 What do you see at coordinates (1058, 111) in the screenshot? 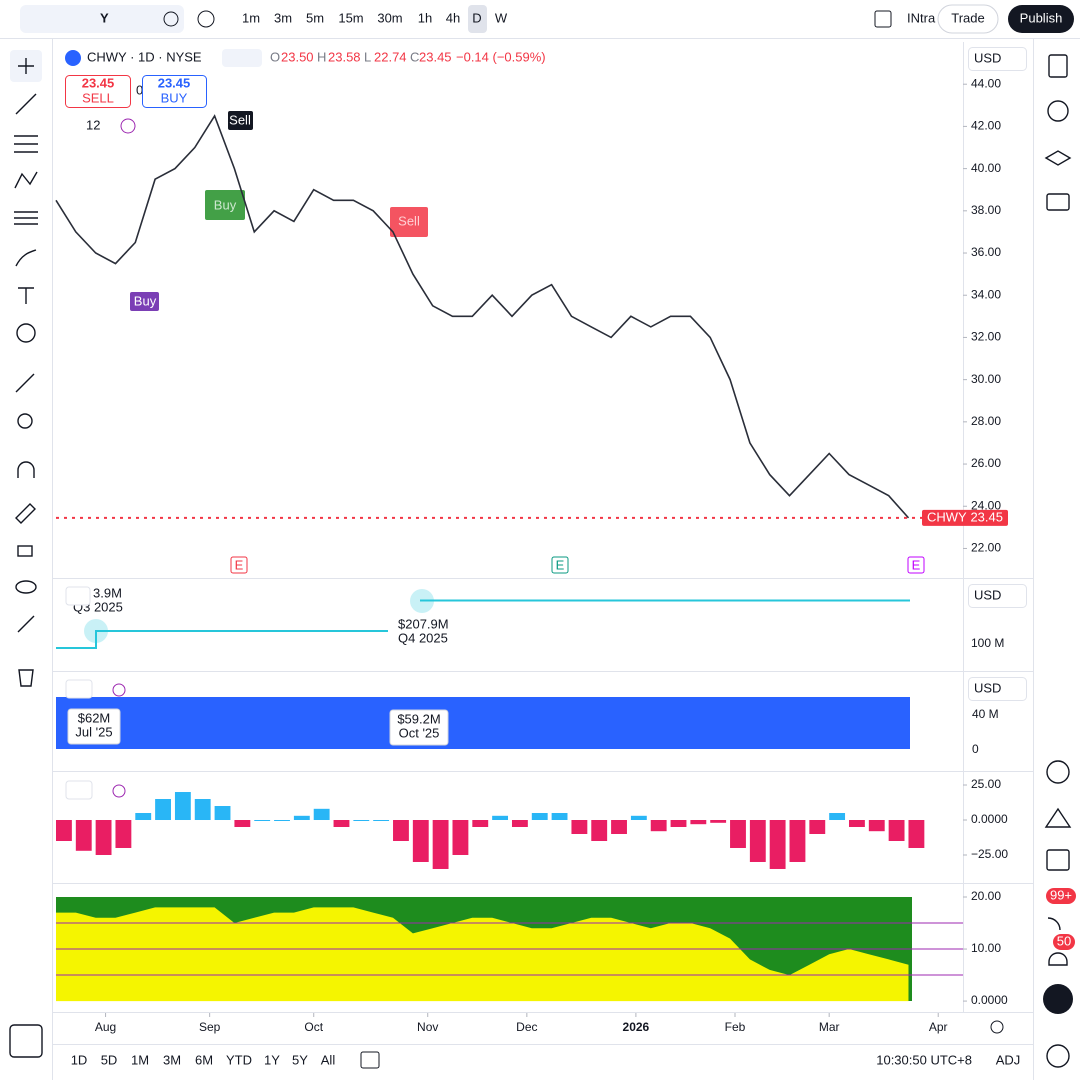
I see `alerts` at bounding box center [1058, 111].